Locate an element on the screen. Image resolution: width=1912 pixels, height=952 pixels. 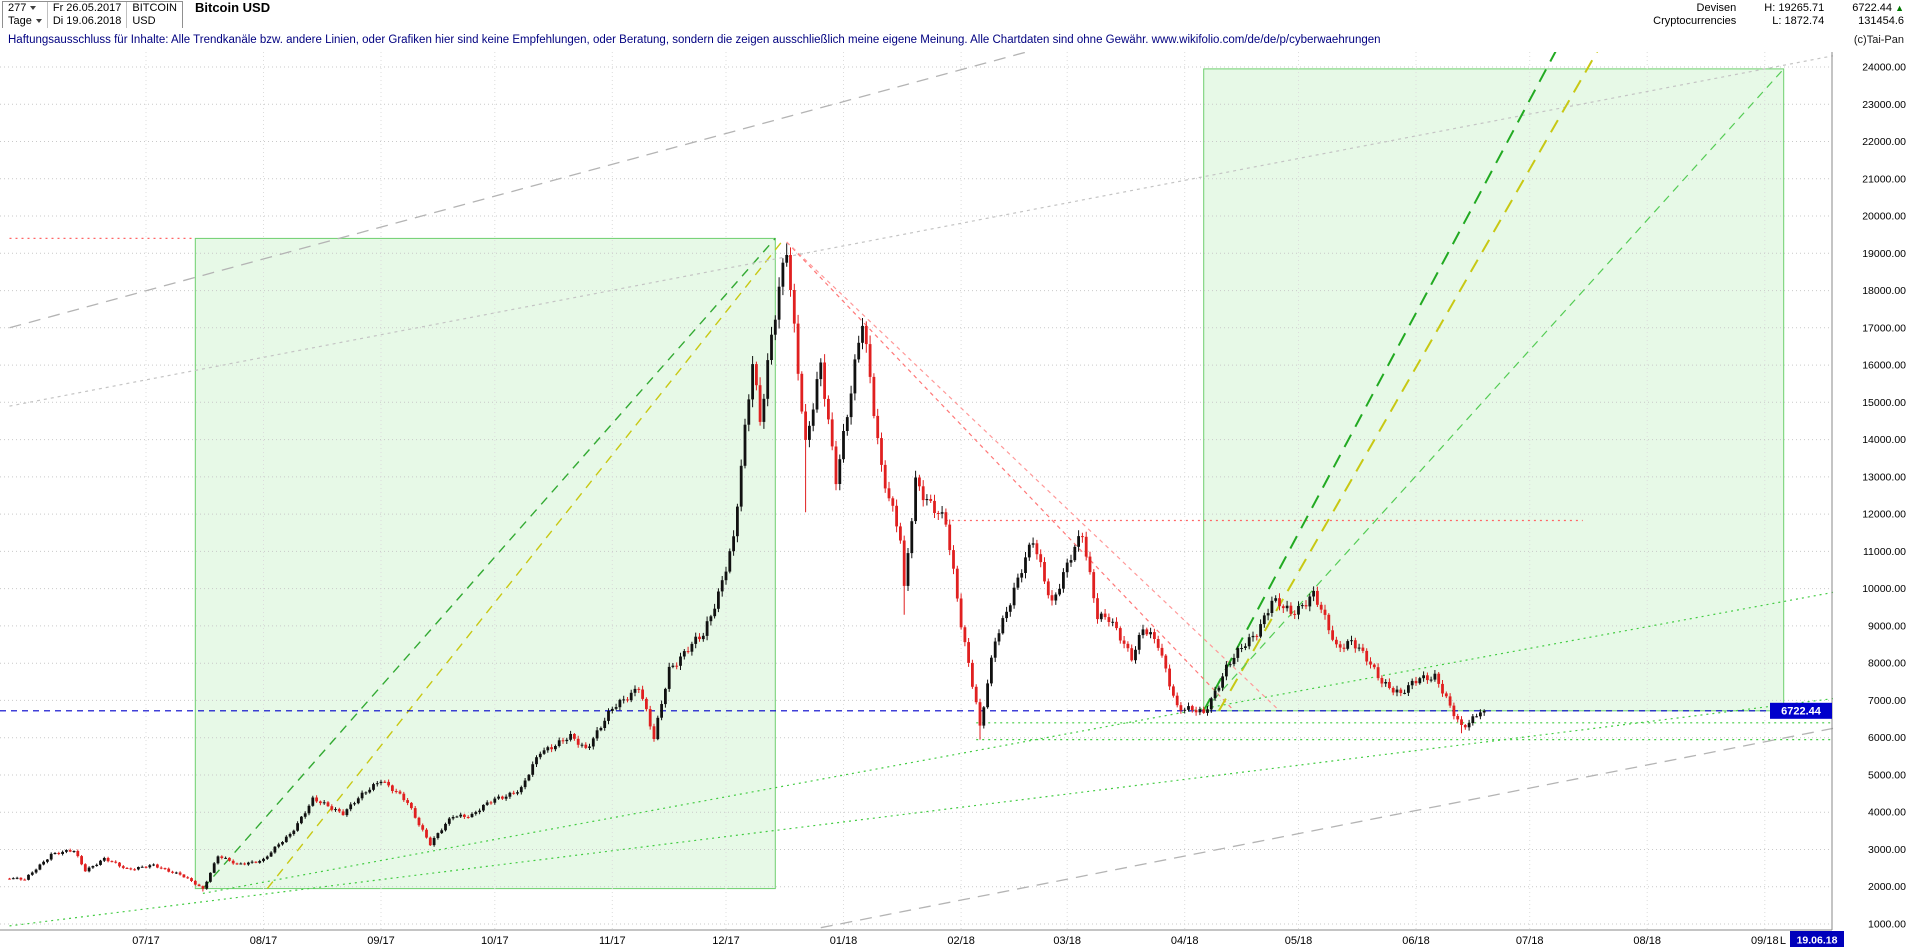
x-axis-label: 09/18 is located at coordinates (1765, 941).